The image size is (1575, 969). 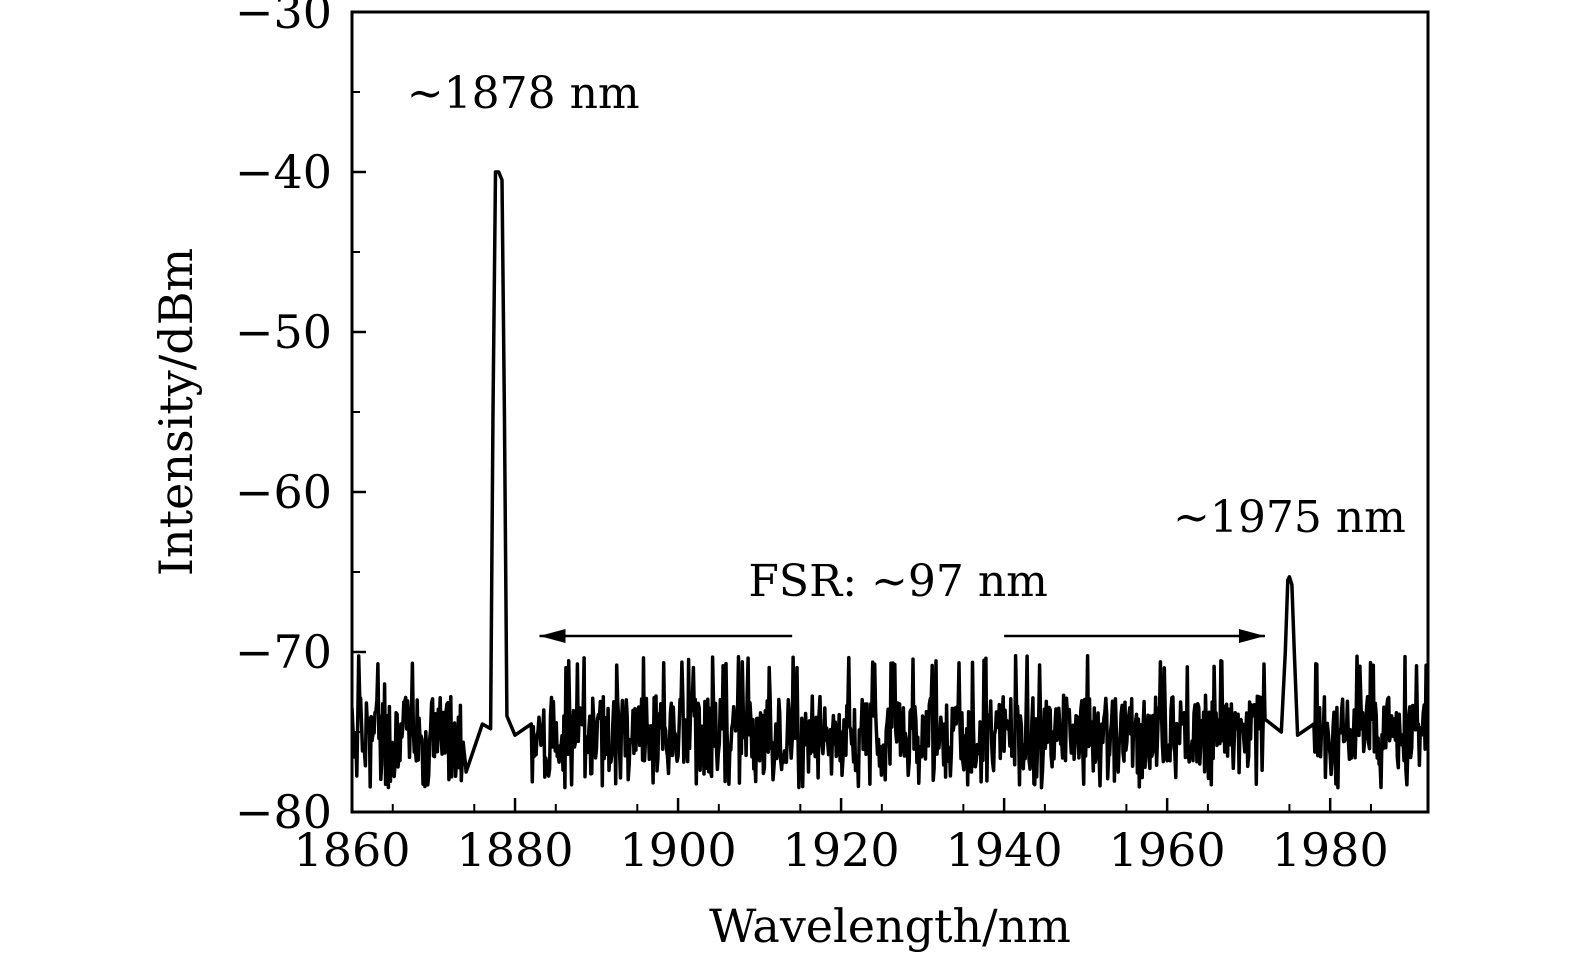 I want to click on y-tick-label: −70, so click(x=283, y=652).